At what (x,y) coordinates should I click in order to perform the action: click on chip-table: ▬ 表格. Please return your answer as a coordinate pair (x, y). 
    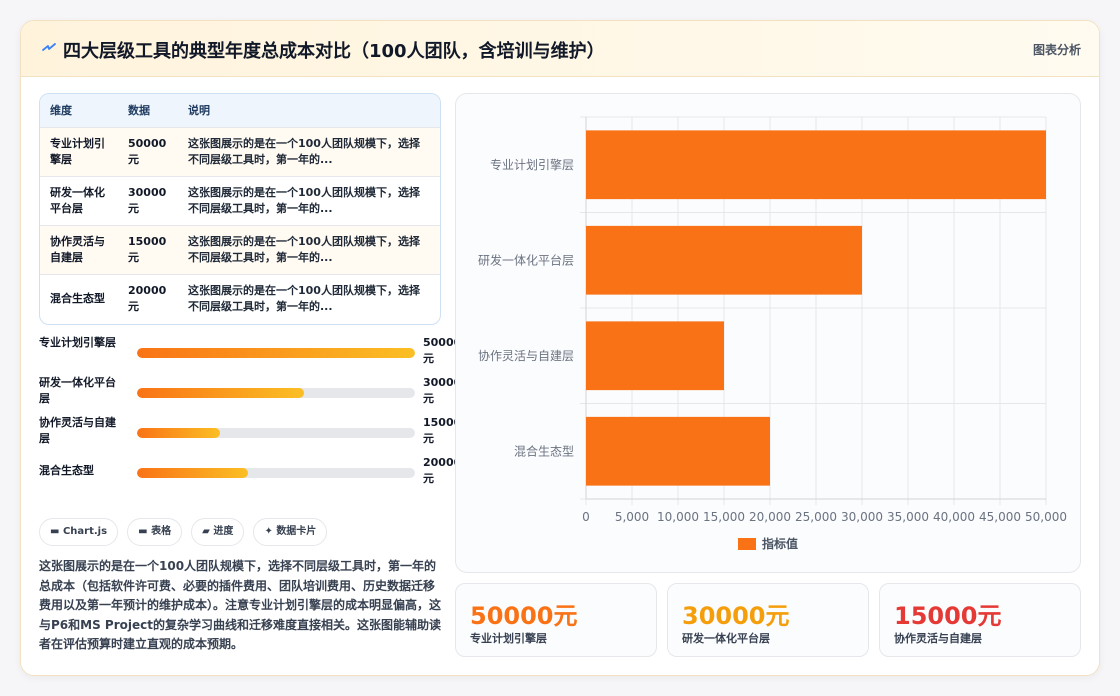
    Looking at the image, I should click on (155, 532).